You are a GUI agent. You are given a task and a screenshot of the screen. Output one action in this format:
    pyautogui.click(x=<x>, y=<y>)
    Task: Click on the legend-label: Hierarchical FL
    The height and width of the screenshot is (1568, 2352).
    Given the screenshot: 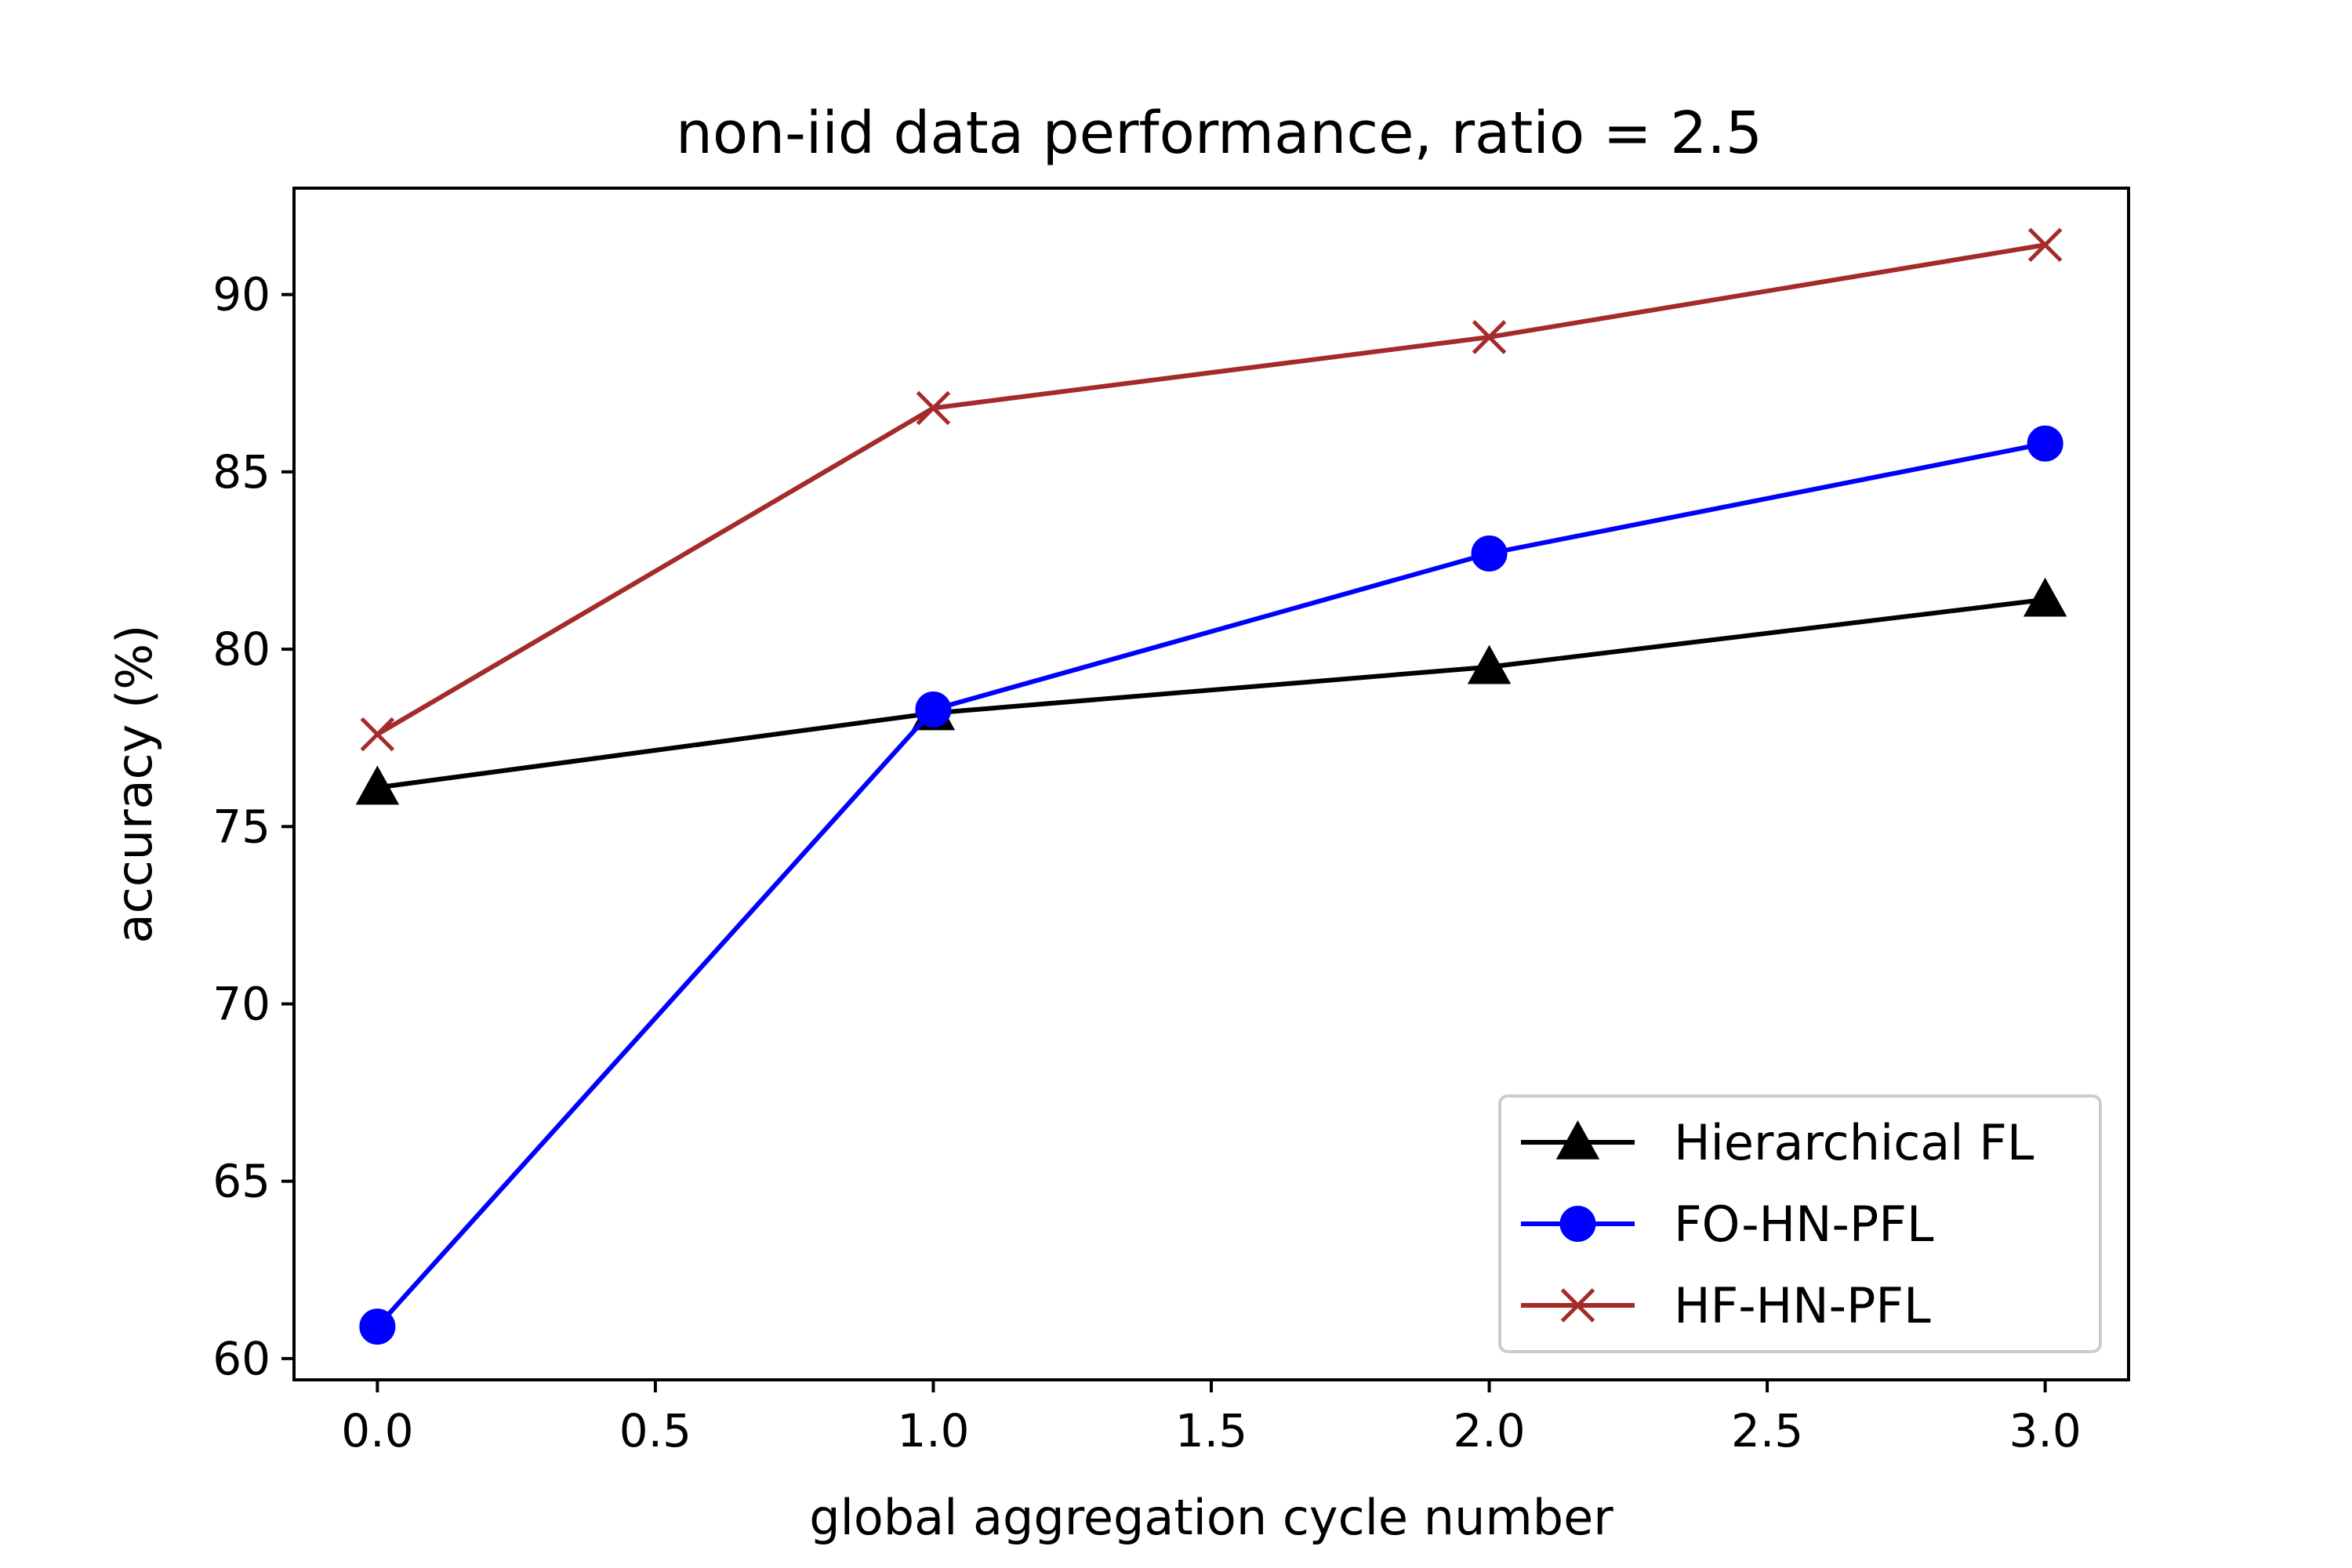 What is the action you would take?
    pyautogui.click(x=1854, y=1142)
    